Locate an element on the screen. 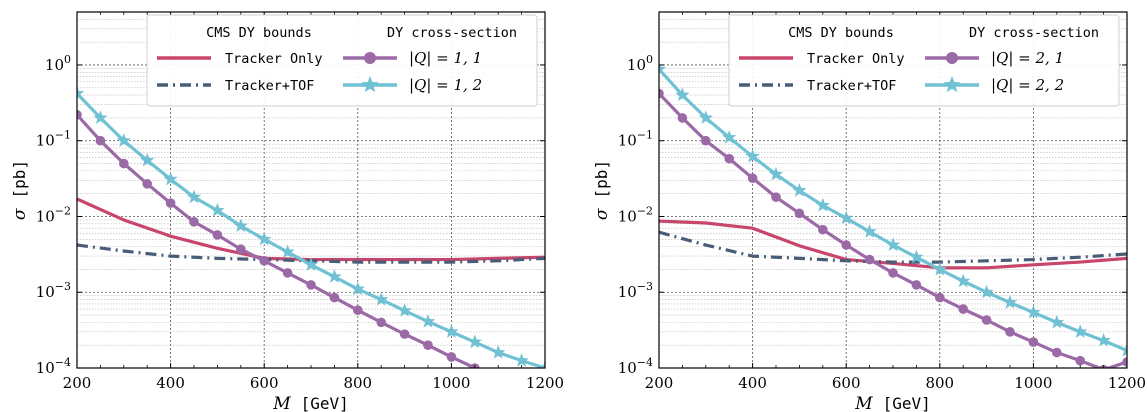 This screenshot has height=412, width=1147. legend-marker-circle is located at coordinates (952, 58).